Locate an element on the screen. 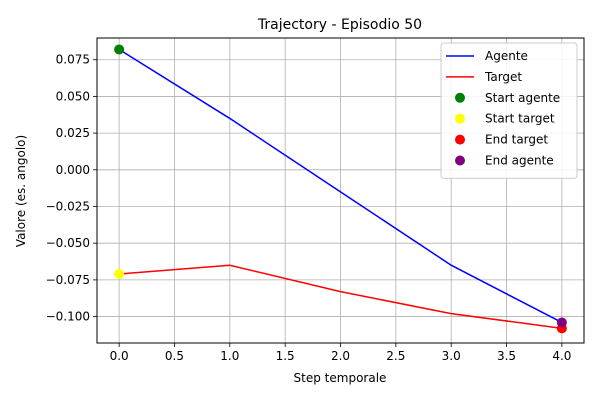 The width and height of the screenshot is (600, 400). y-tick-label: −0.100 is located at coordinates (68, 317).